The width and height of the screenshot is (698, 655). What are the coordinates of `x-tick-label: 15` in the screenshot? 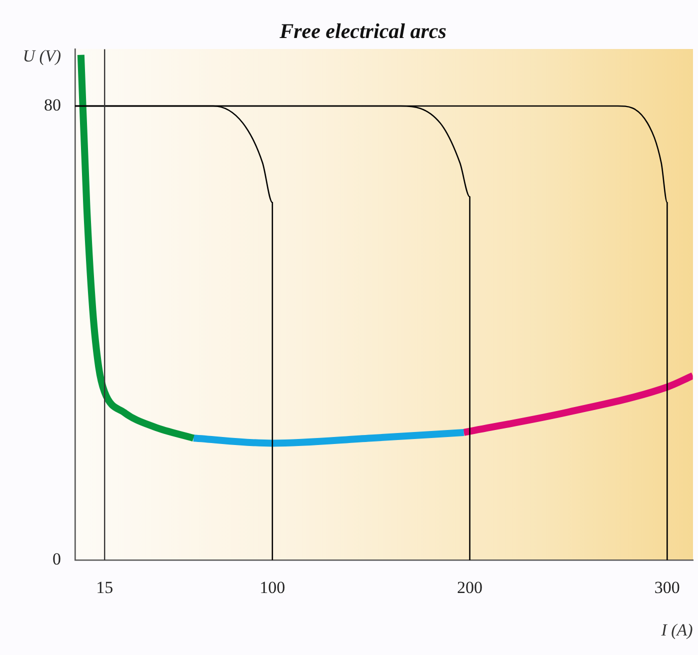 It's located at (105, 587).